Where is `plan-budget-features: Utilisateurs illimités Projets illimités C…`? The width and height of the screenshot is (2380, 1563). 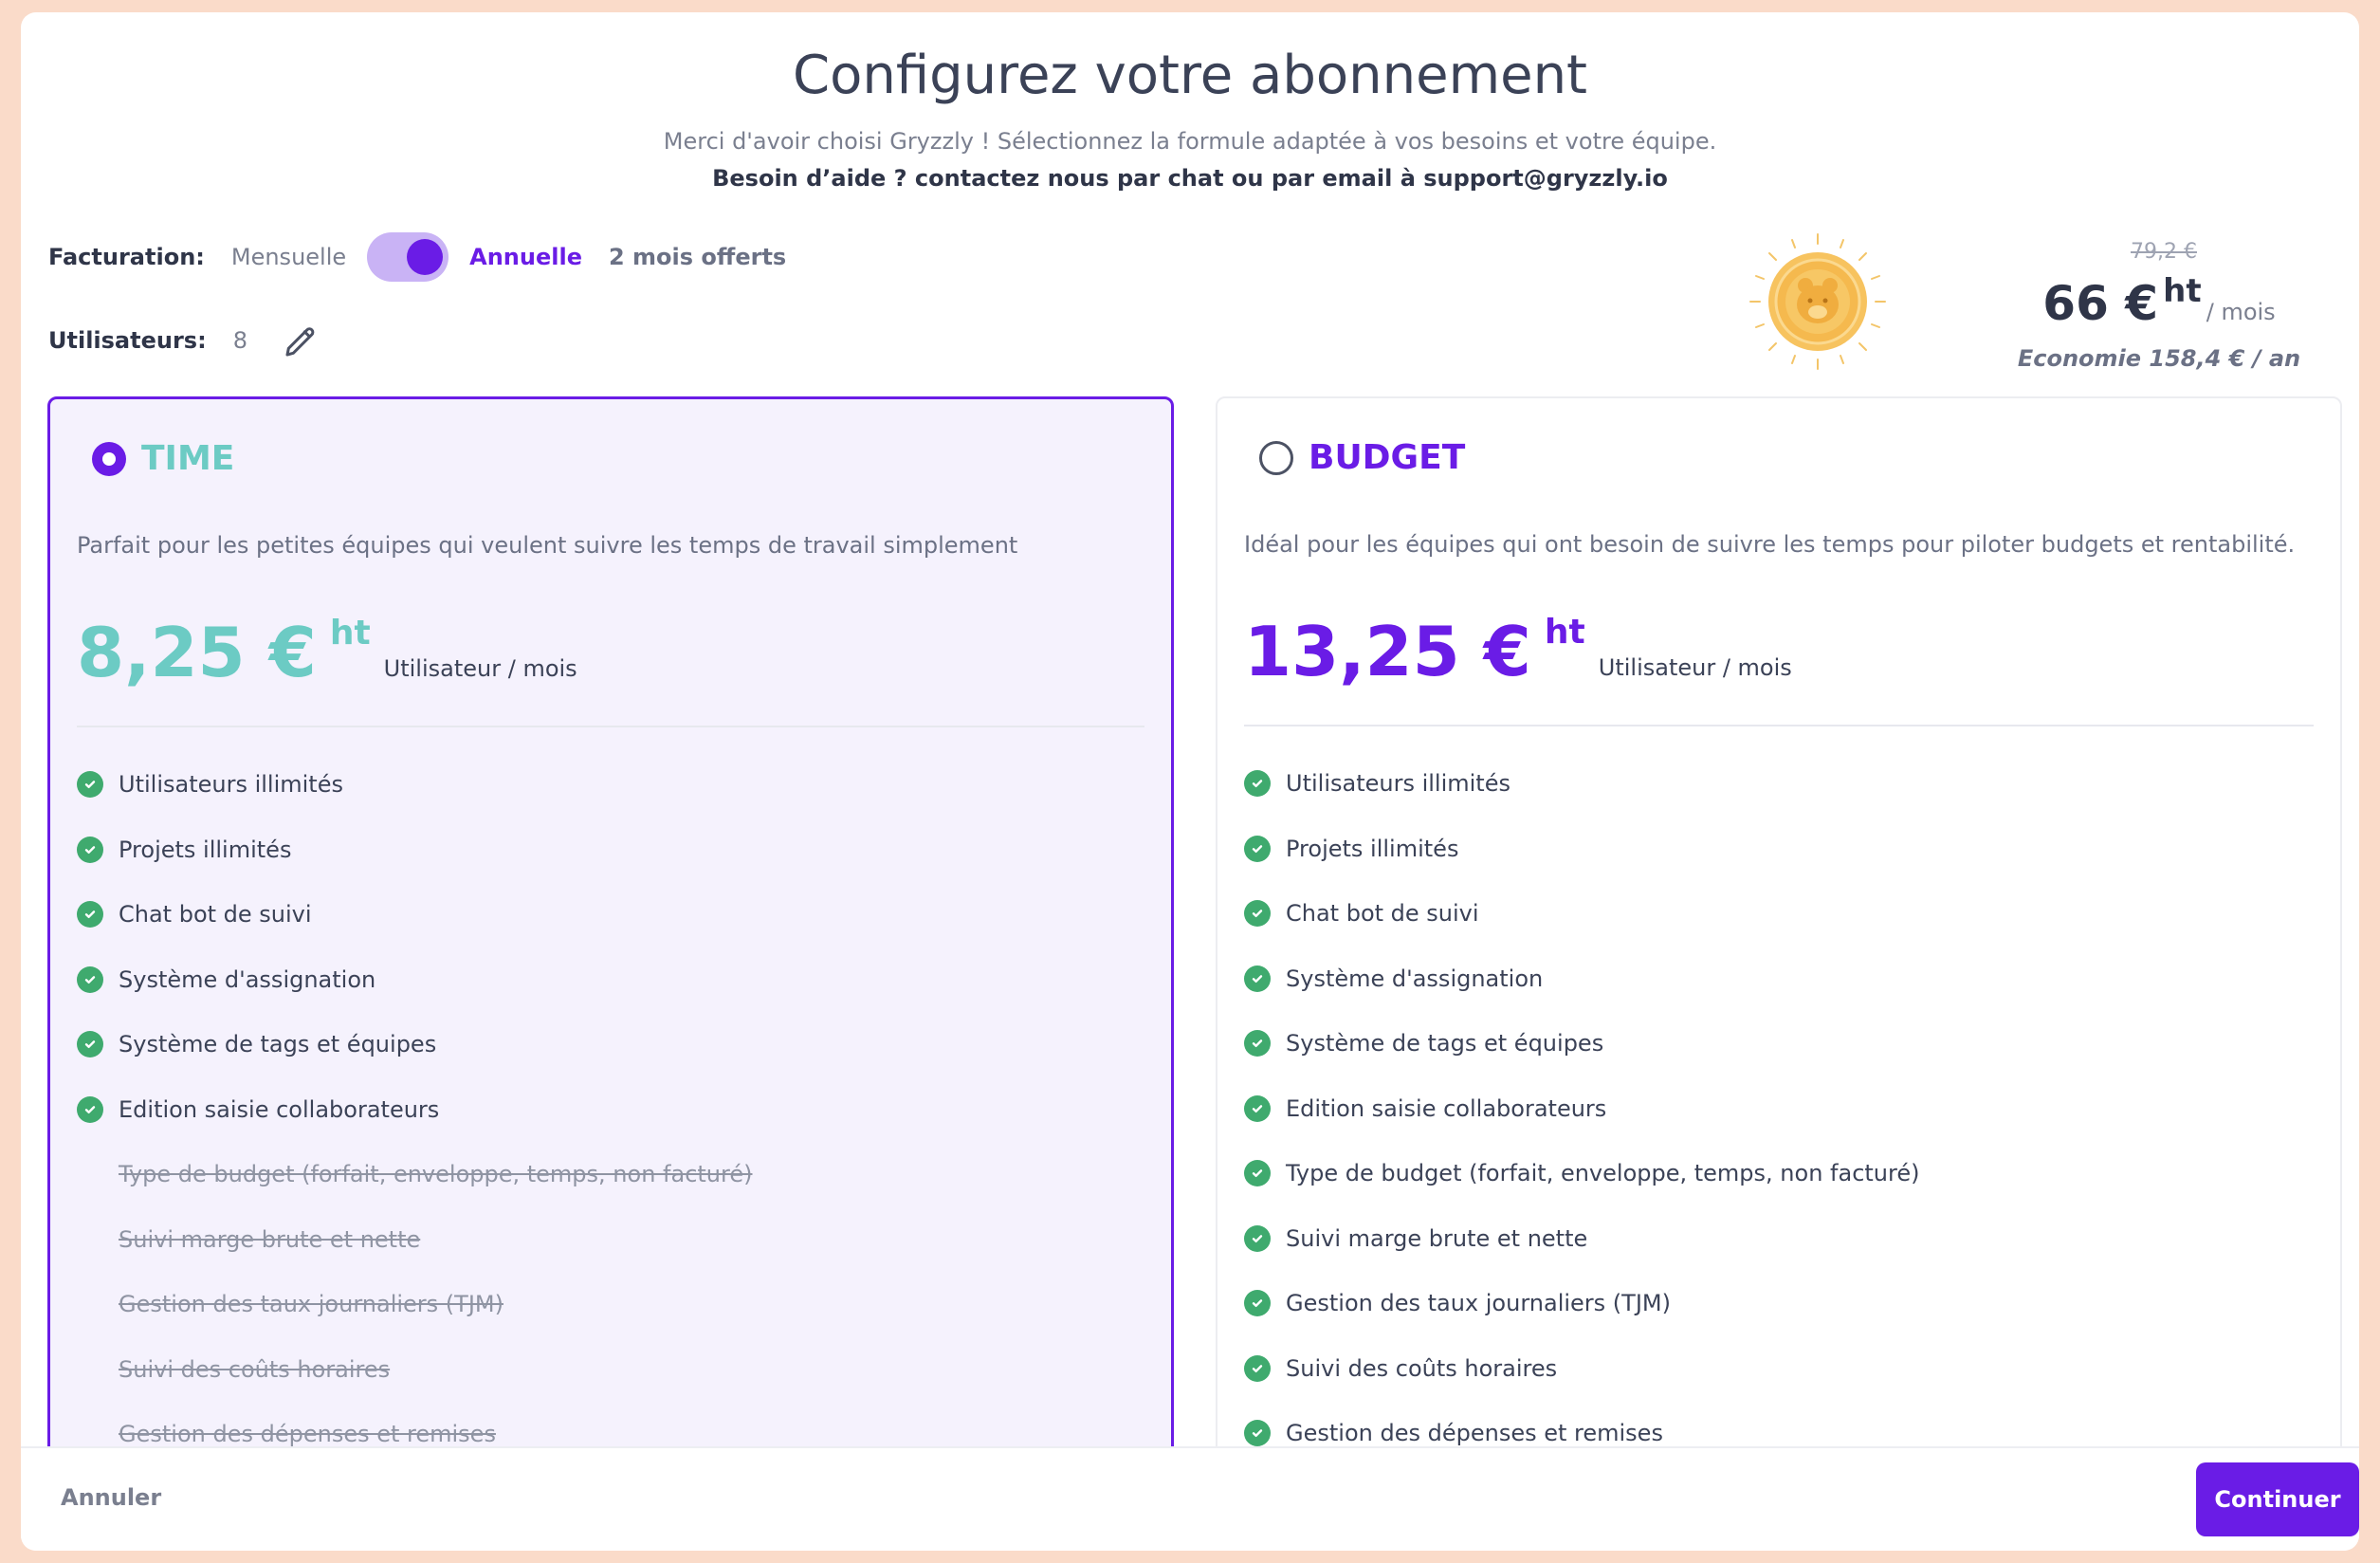
plan-budget-features: Utilisateurs illimités Projets illimités C… is located at coordinates (1581, 1108).